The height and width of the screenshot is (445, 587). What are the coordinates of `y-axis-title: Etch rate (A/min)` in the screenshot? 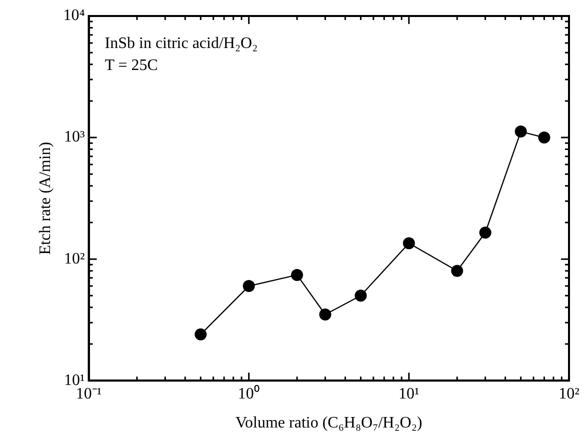 It's located at (45, 198).